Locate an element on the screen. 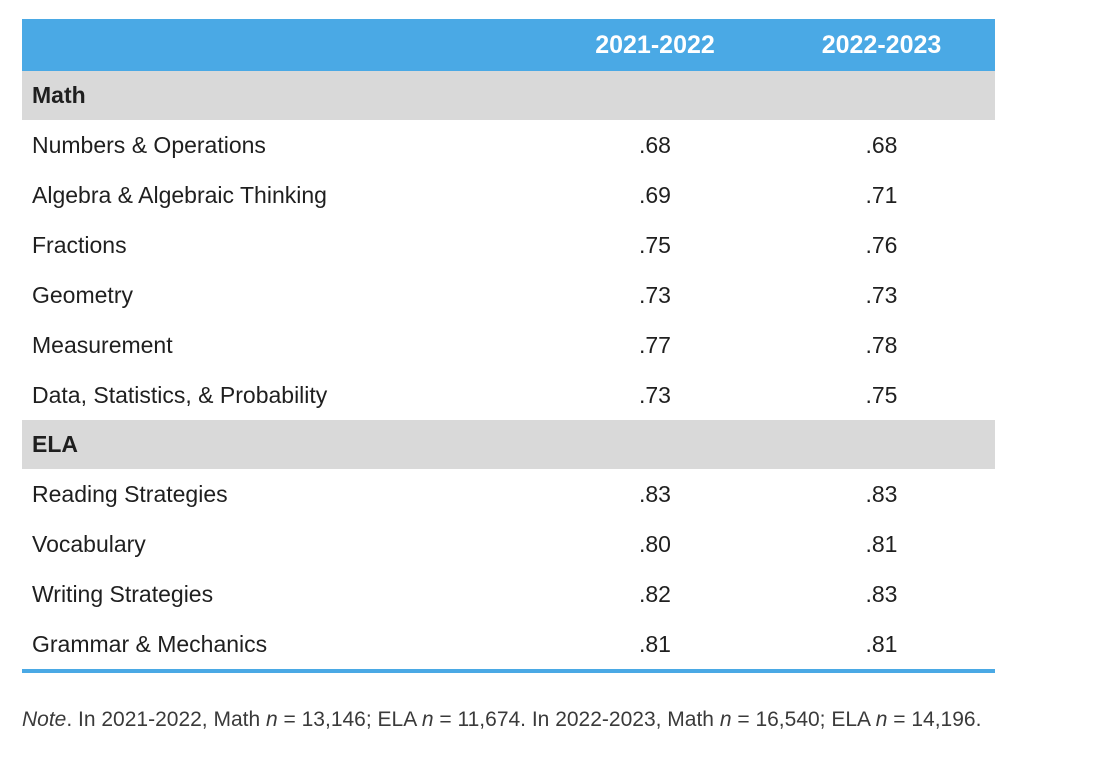  note-text-1: . In 2021-2022, Math is located at coordinates (166, 719).